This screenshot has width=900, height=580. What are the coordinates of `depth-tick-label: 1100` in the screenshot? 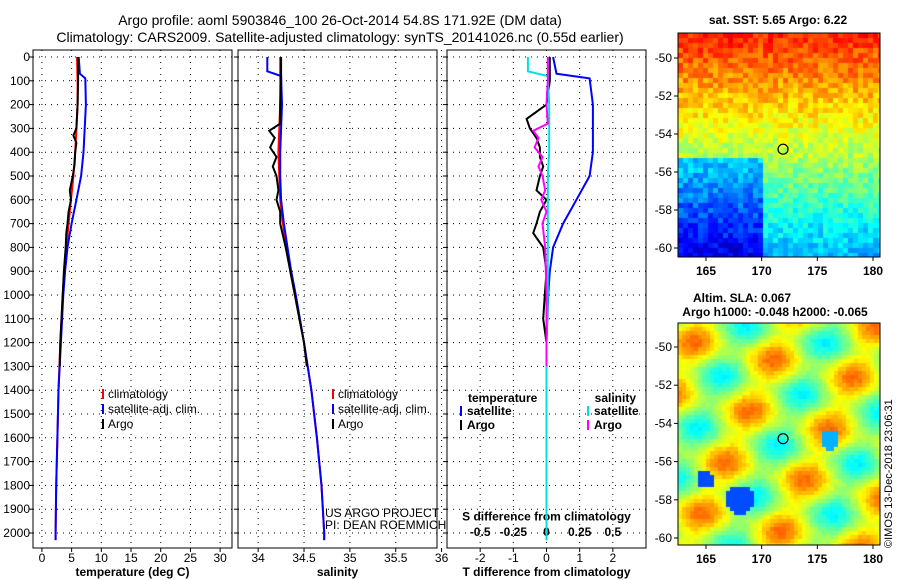 It's located at (17, 319).